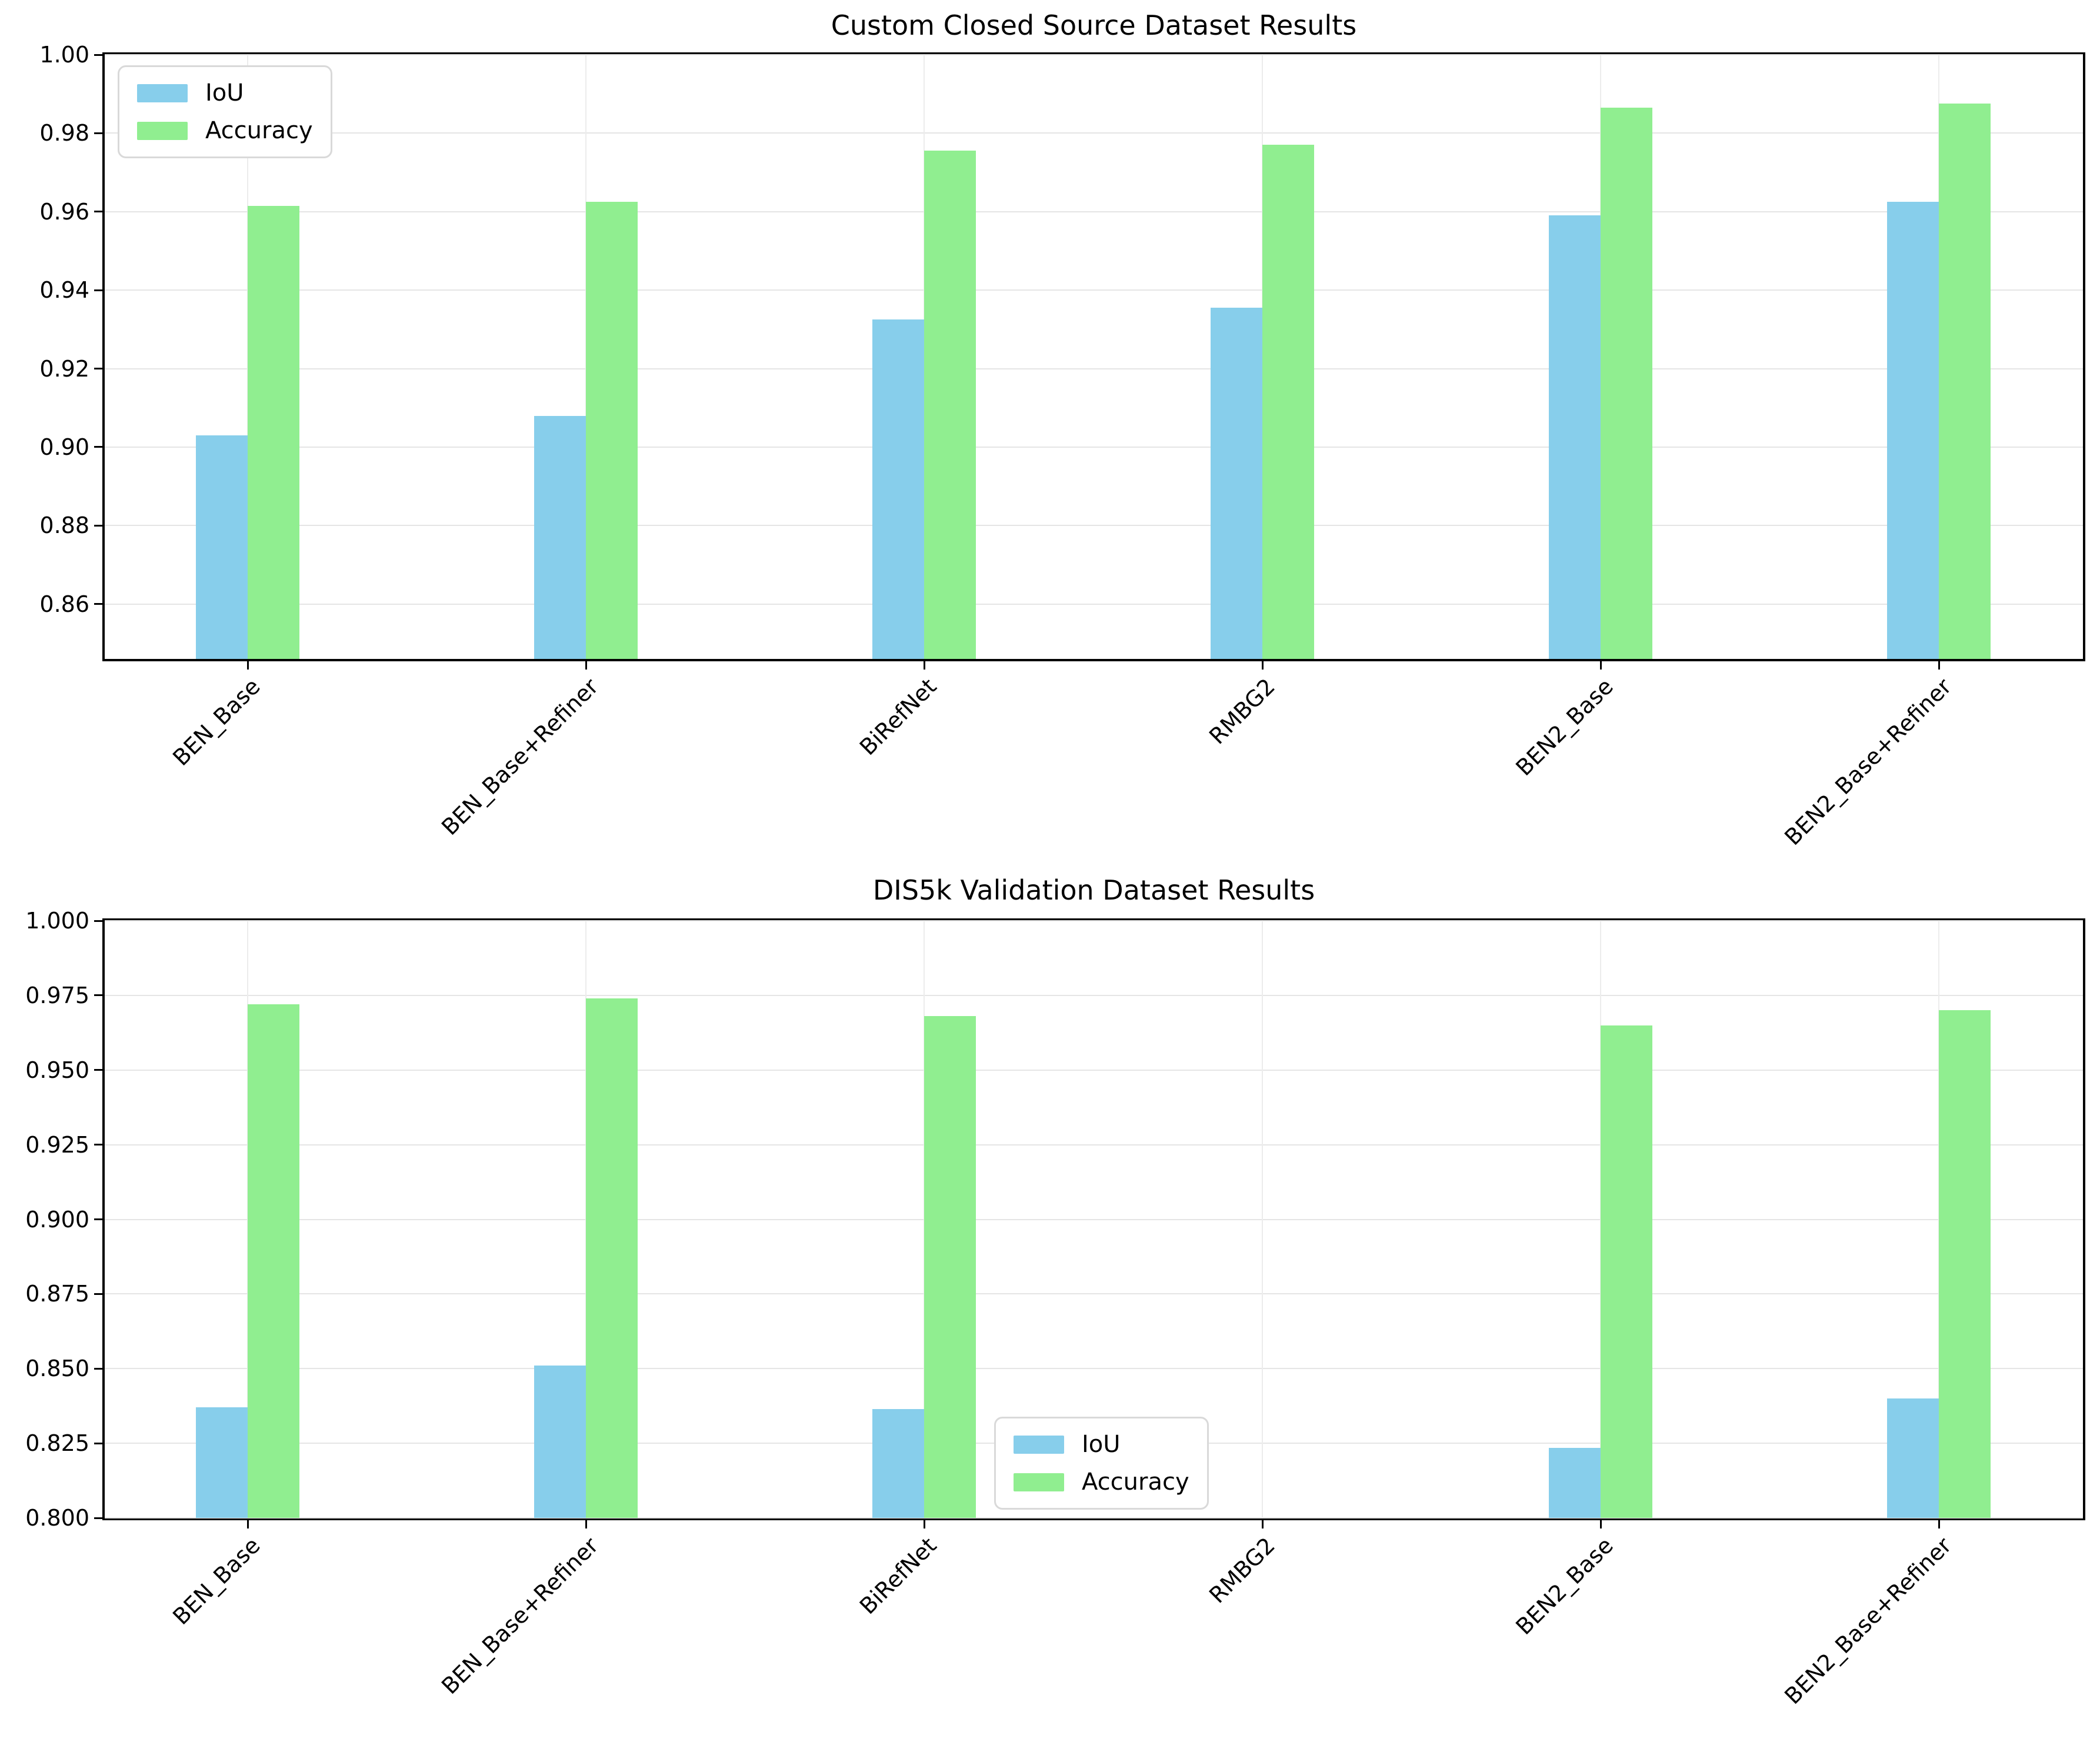 This screenshot has width=2100, height=1745. Describe the element at coordinates (1867, 1621) in the screenshot. I see `x-tick-label: BEN2_Base+Refiner` at that location.